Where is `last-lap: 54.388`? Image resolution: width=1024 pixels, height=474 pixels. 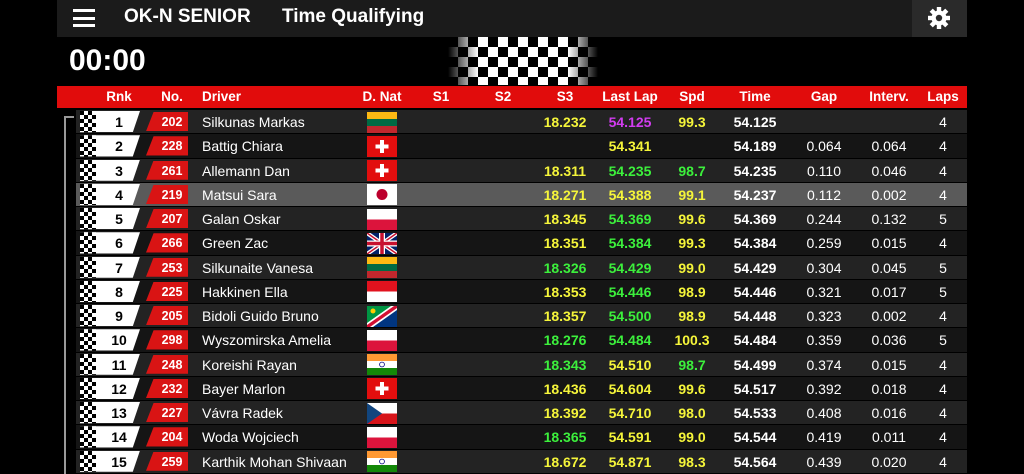
last-lap: 54.388 is located at coordinates (630, 194).